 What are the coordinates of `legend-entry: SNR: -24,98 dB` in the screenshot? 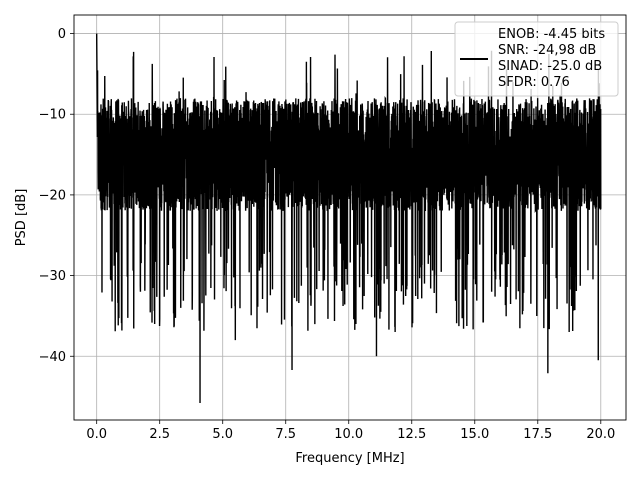 It's located at (547, 50).